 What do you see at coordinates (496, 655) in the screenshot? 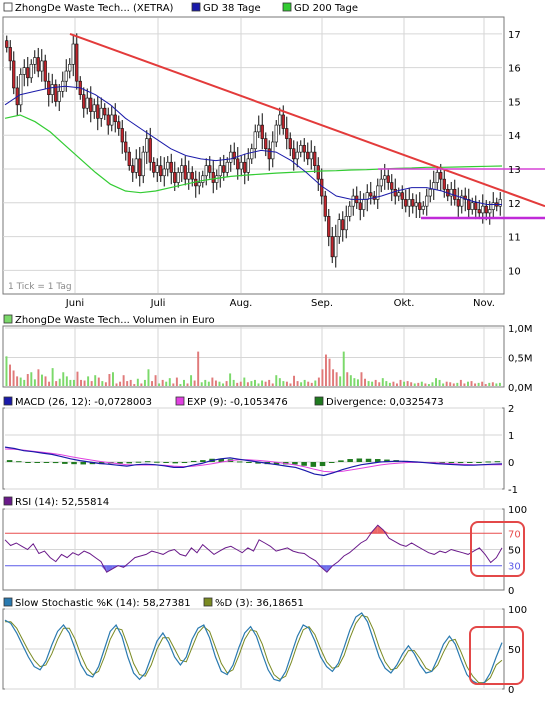
I see `stoch-highlight-box` at bounding box center [496, 655].